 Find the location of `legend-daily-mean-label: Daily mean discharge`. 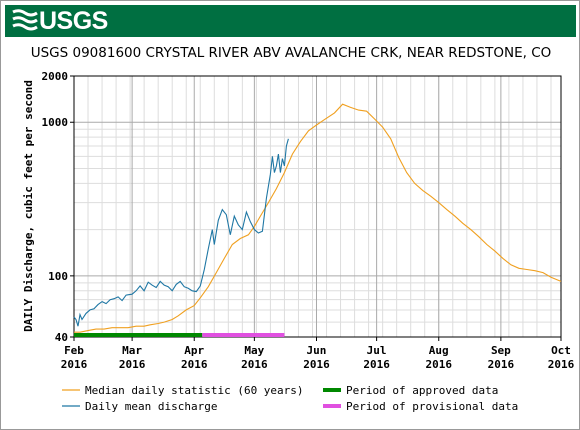

legend-daily-mean-label: Daily mean discharge is located at coordinates (151, 406).